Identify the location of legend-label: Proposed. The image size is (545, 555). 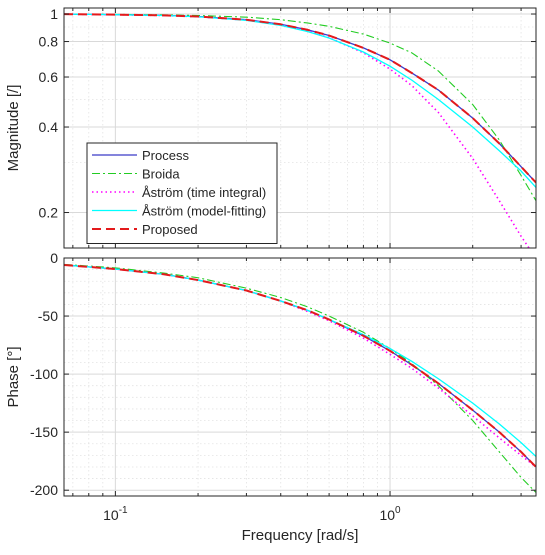
(170, 229).